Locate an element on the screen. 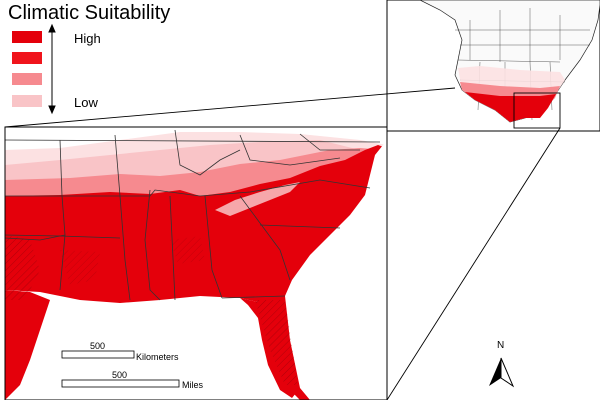 The width and height of the screenshot is (600, 400). inset-high-region is located at coordinates (510, 107).